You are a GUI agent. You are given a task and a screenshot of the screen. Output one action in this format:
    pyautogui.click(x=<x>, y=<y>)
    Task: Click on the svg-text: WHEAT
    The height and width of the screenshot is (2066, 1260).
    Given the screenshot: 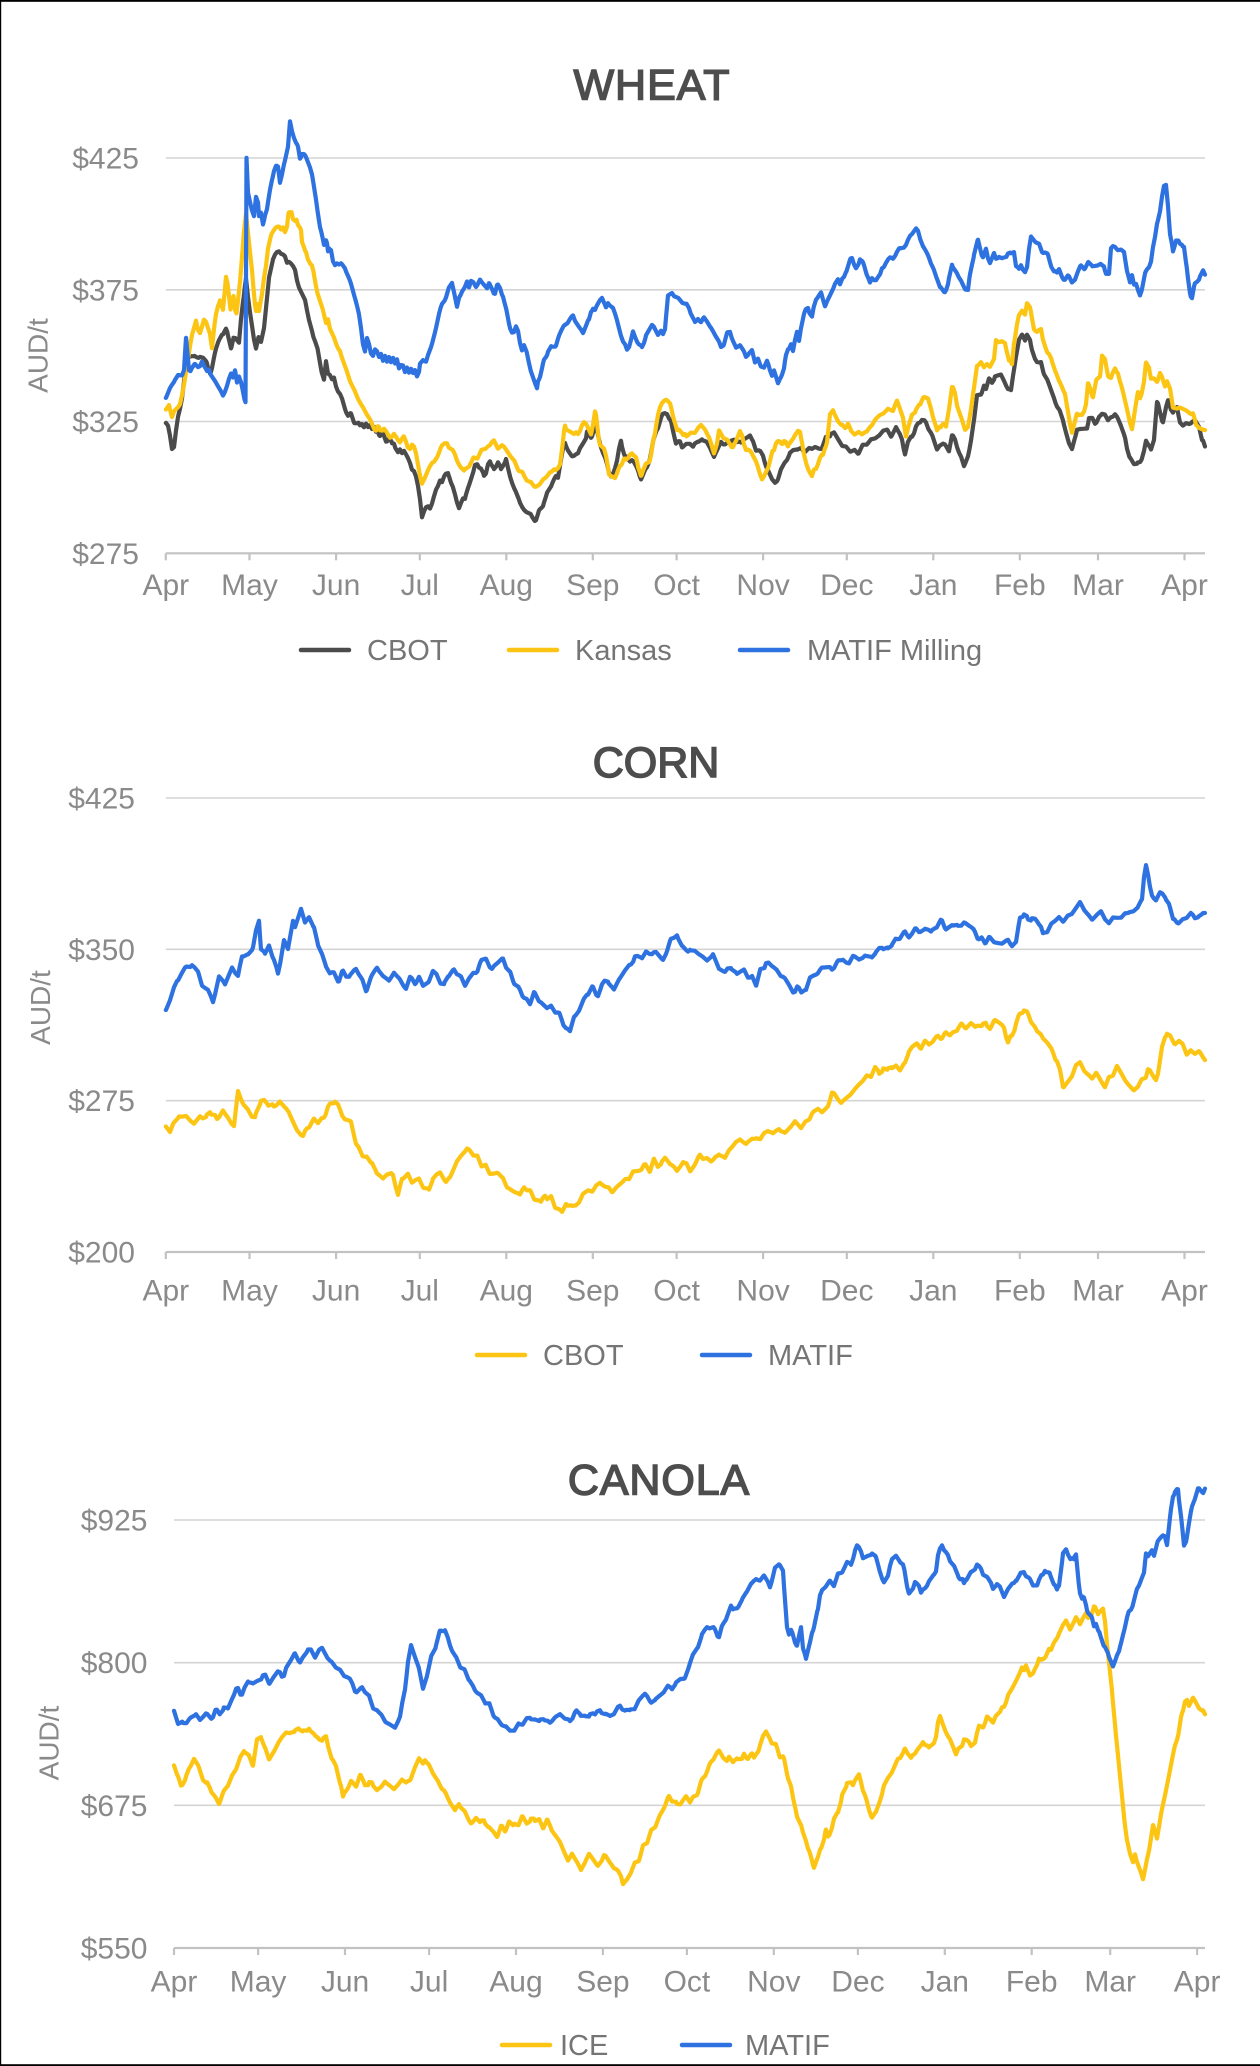 What is the action you would take?
    pyautogui.click(x=651, y=86)
    